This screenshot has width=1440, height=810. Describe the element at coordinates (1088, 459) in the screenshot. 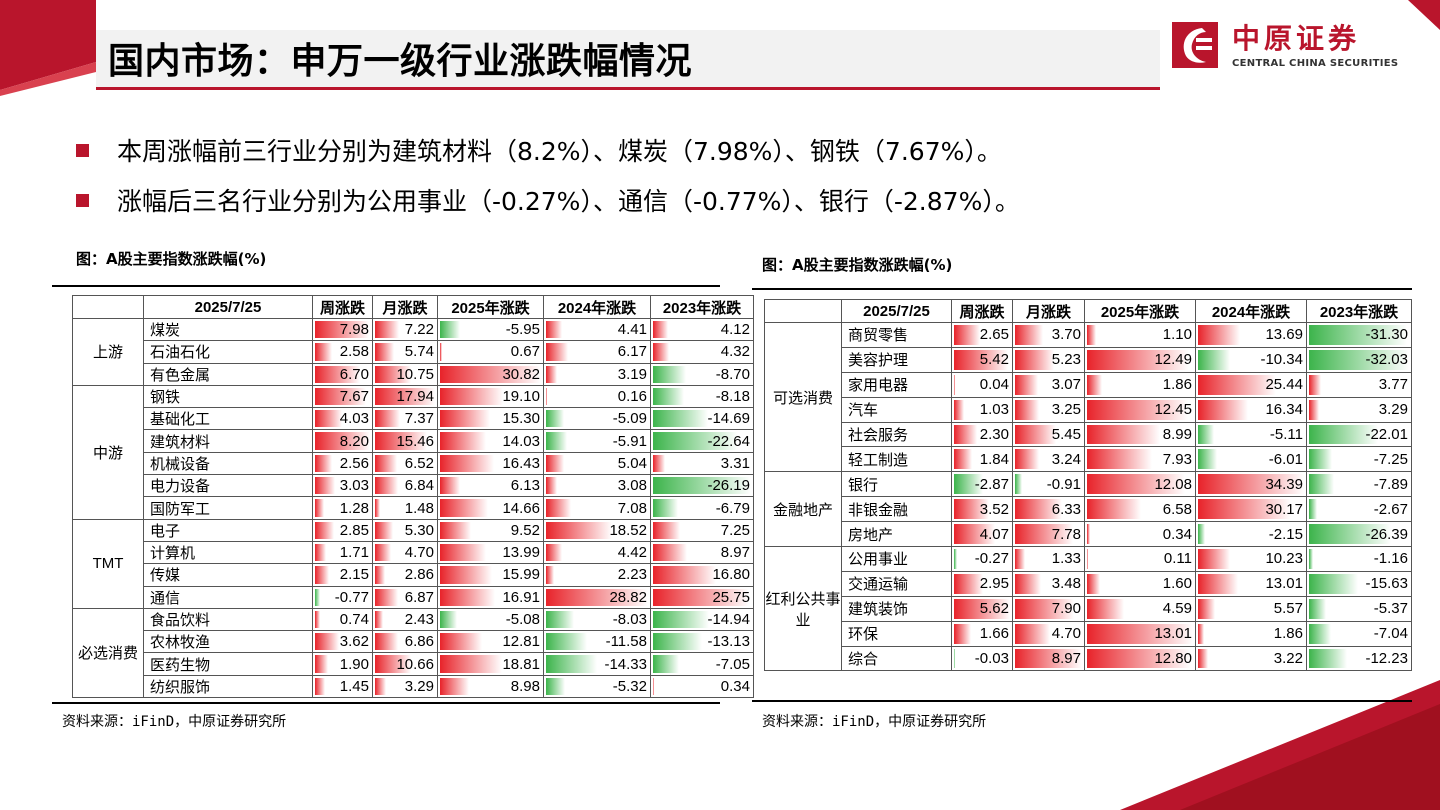

I see `table-row: 轻工制造 1.84 3.24 7.93 -6.01 -7.25` at that location.